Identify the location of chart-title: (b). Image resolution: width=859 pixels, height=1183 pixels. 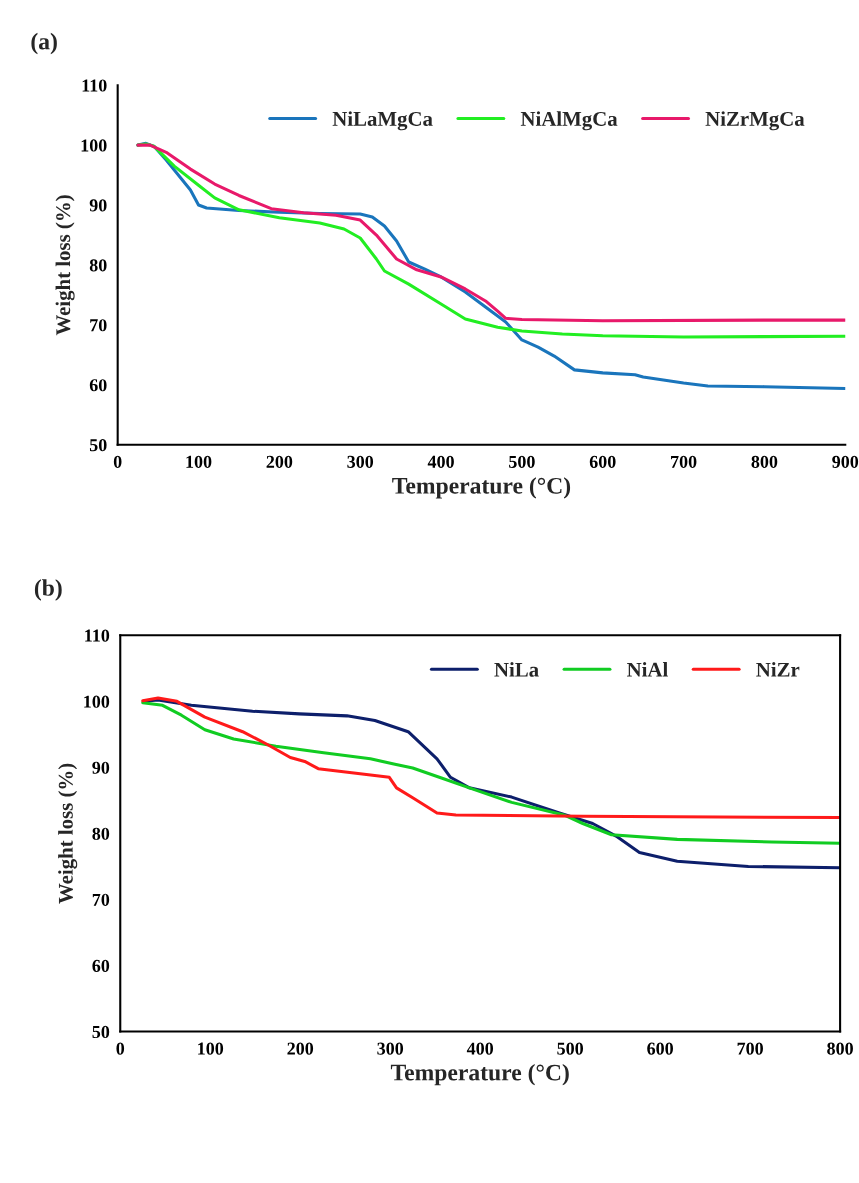
(48, 590).